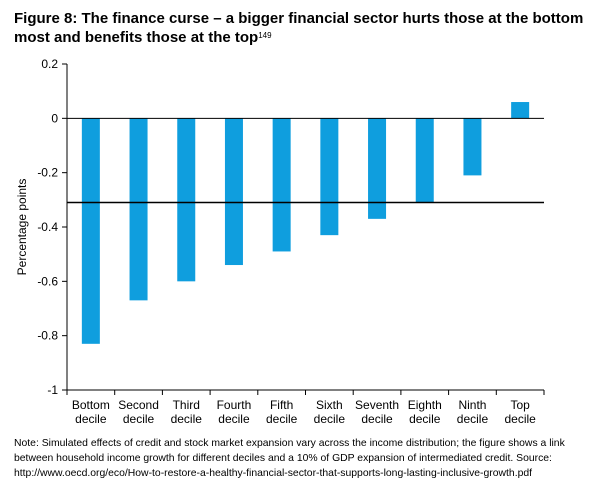 This screenshot has width=598, height=503. What do you see at coordinates (138, 412) in the screenshot?
I see `x-tick-label: Second decile` at bounding box center [138, 412].